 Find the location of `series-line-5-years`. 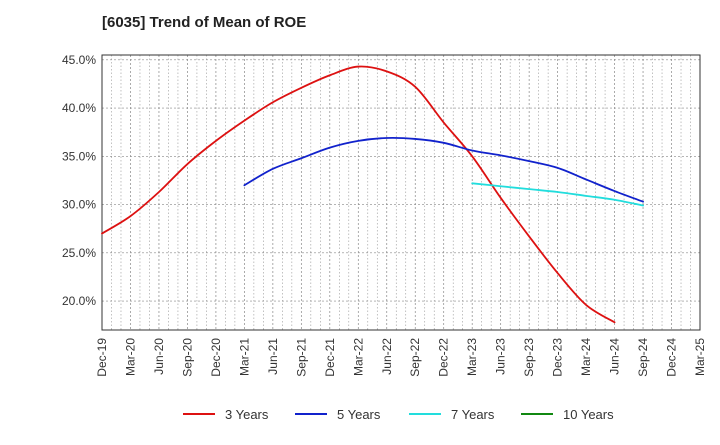

series-line-5-years is located at coordinates (443, 169).